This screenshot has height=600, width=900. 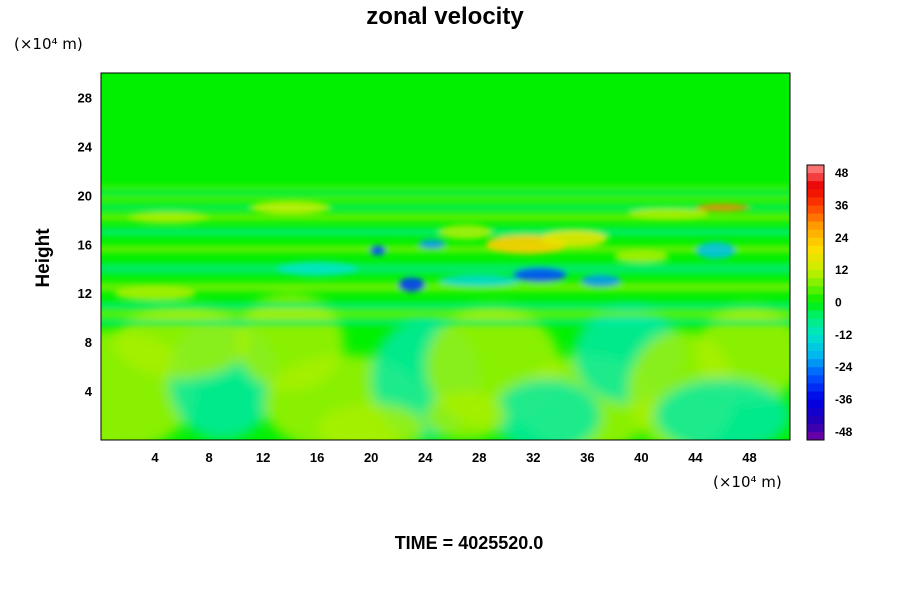 I want to click on y-tick-label: 20, so click(x=85, y=195).